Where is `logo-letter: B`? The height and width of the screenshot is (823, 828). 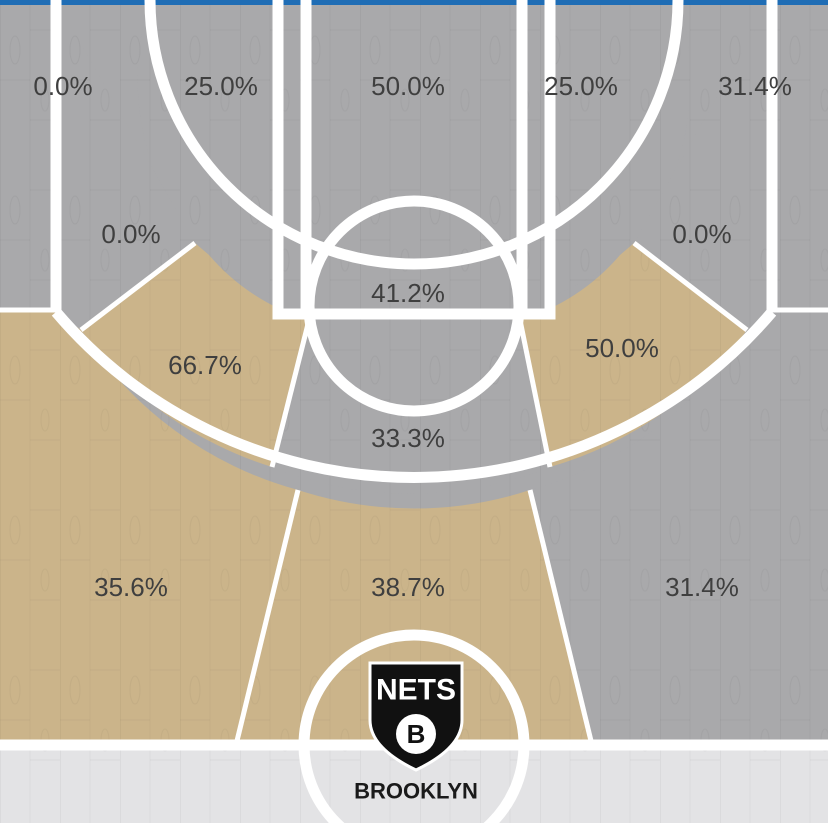
logo-letter: B is located at coordinates (416, 734).